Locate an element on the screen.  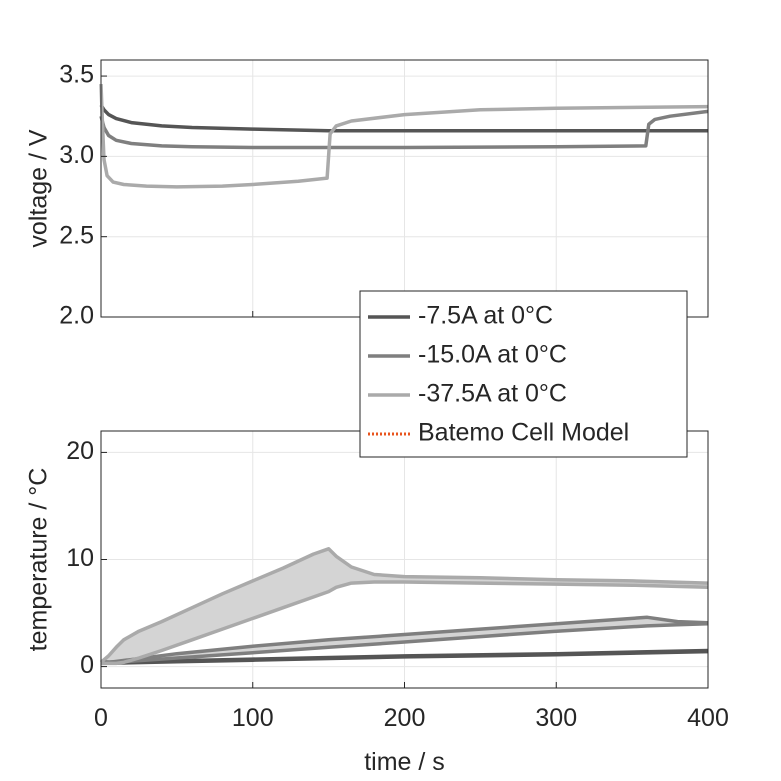
temperature-series is located at coordinates (404, 606).